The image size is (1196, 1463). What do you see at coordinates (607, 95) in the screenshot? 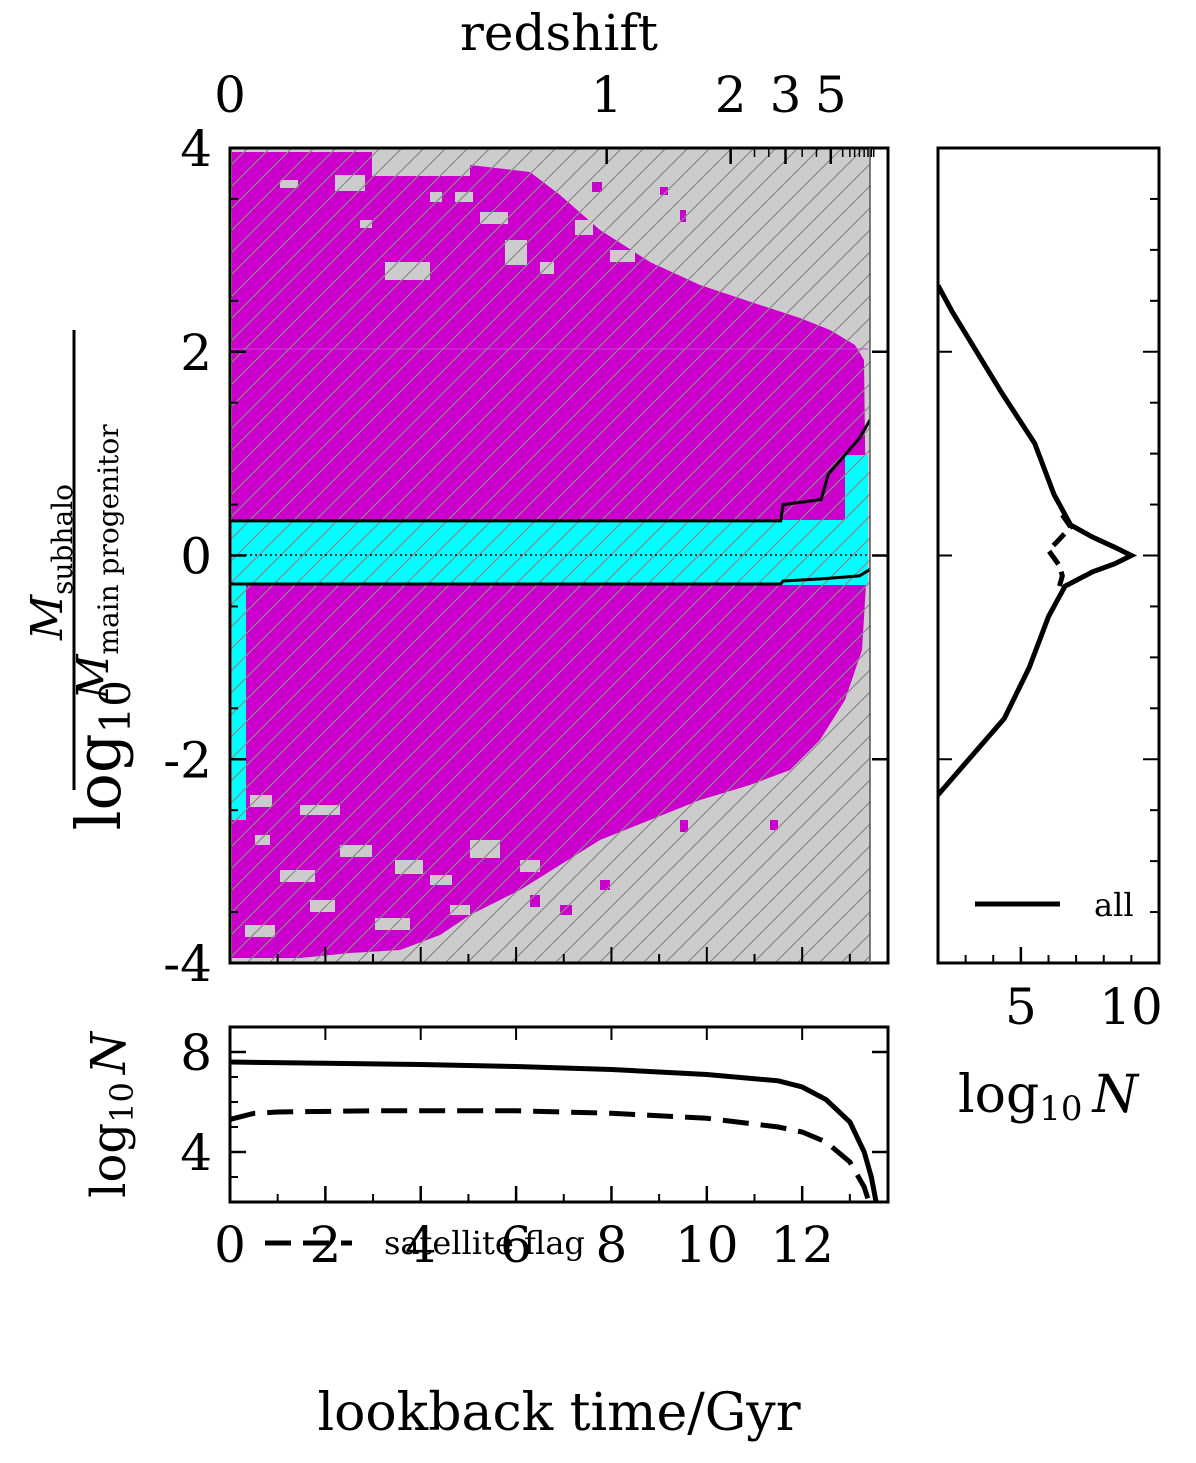
I see `redshift-tick-label: 1` at bounding box center [607, 95].